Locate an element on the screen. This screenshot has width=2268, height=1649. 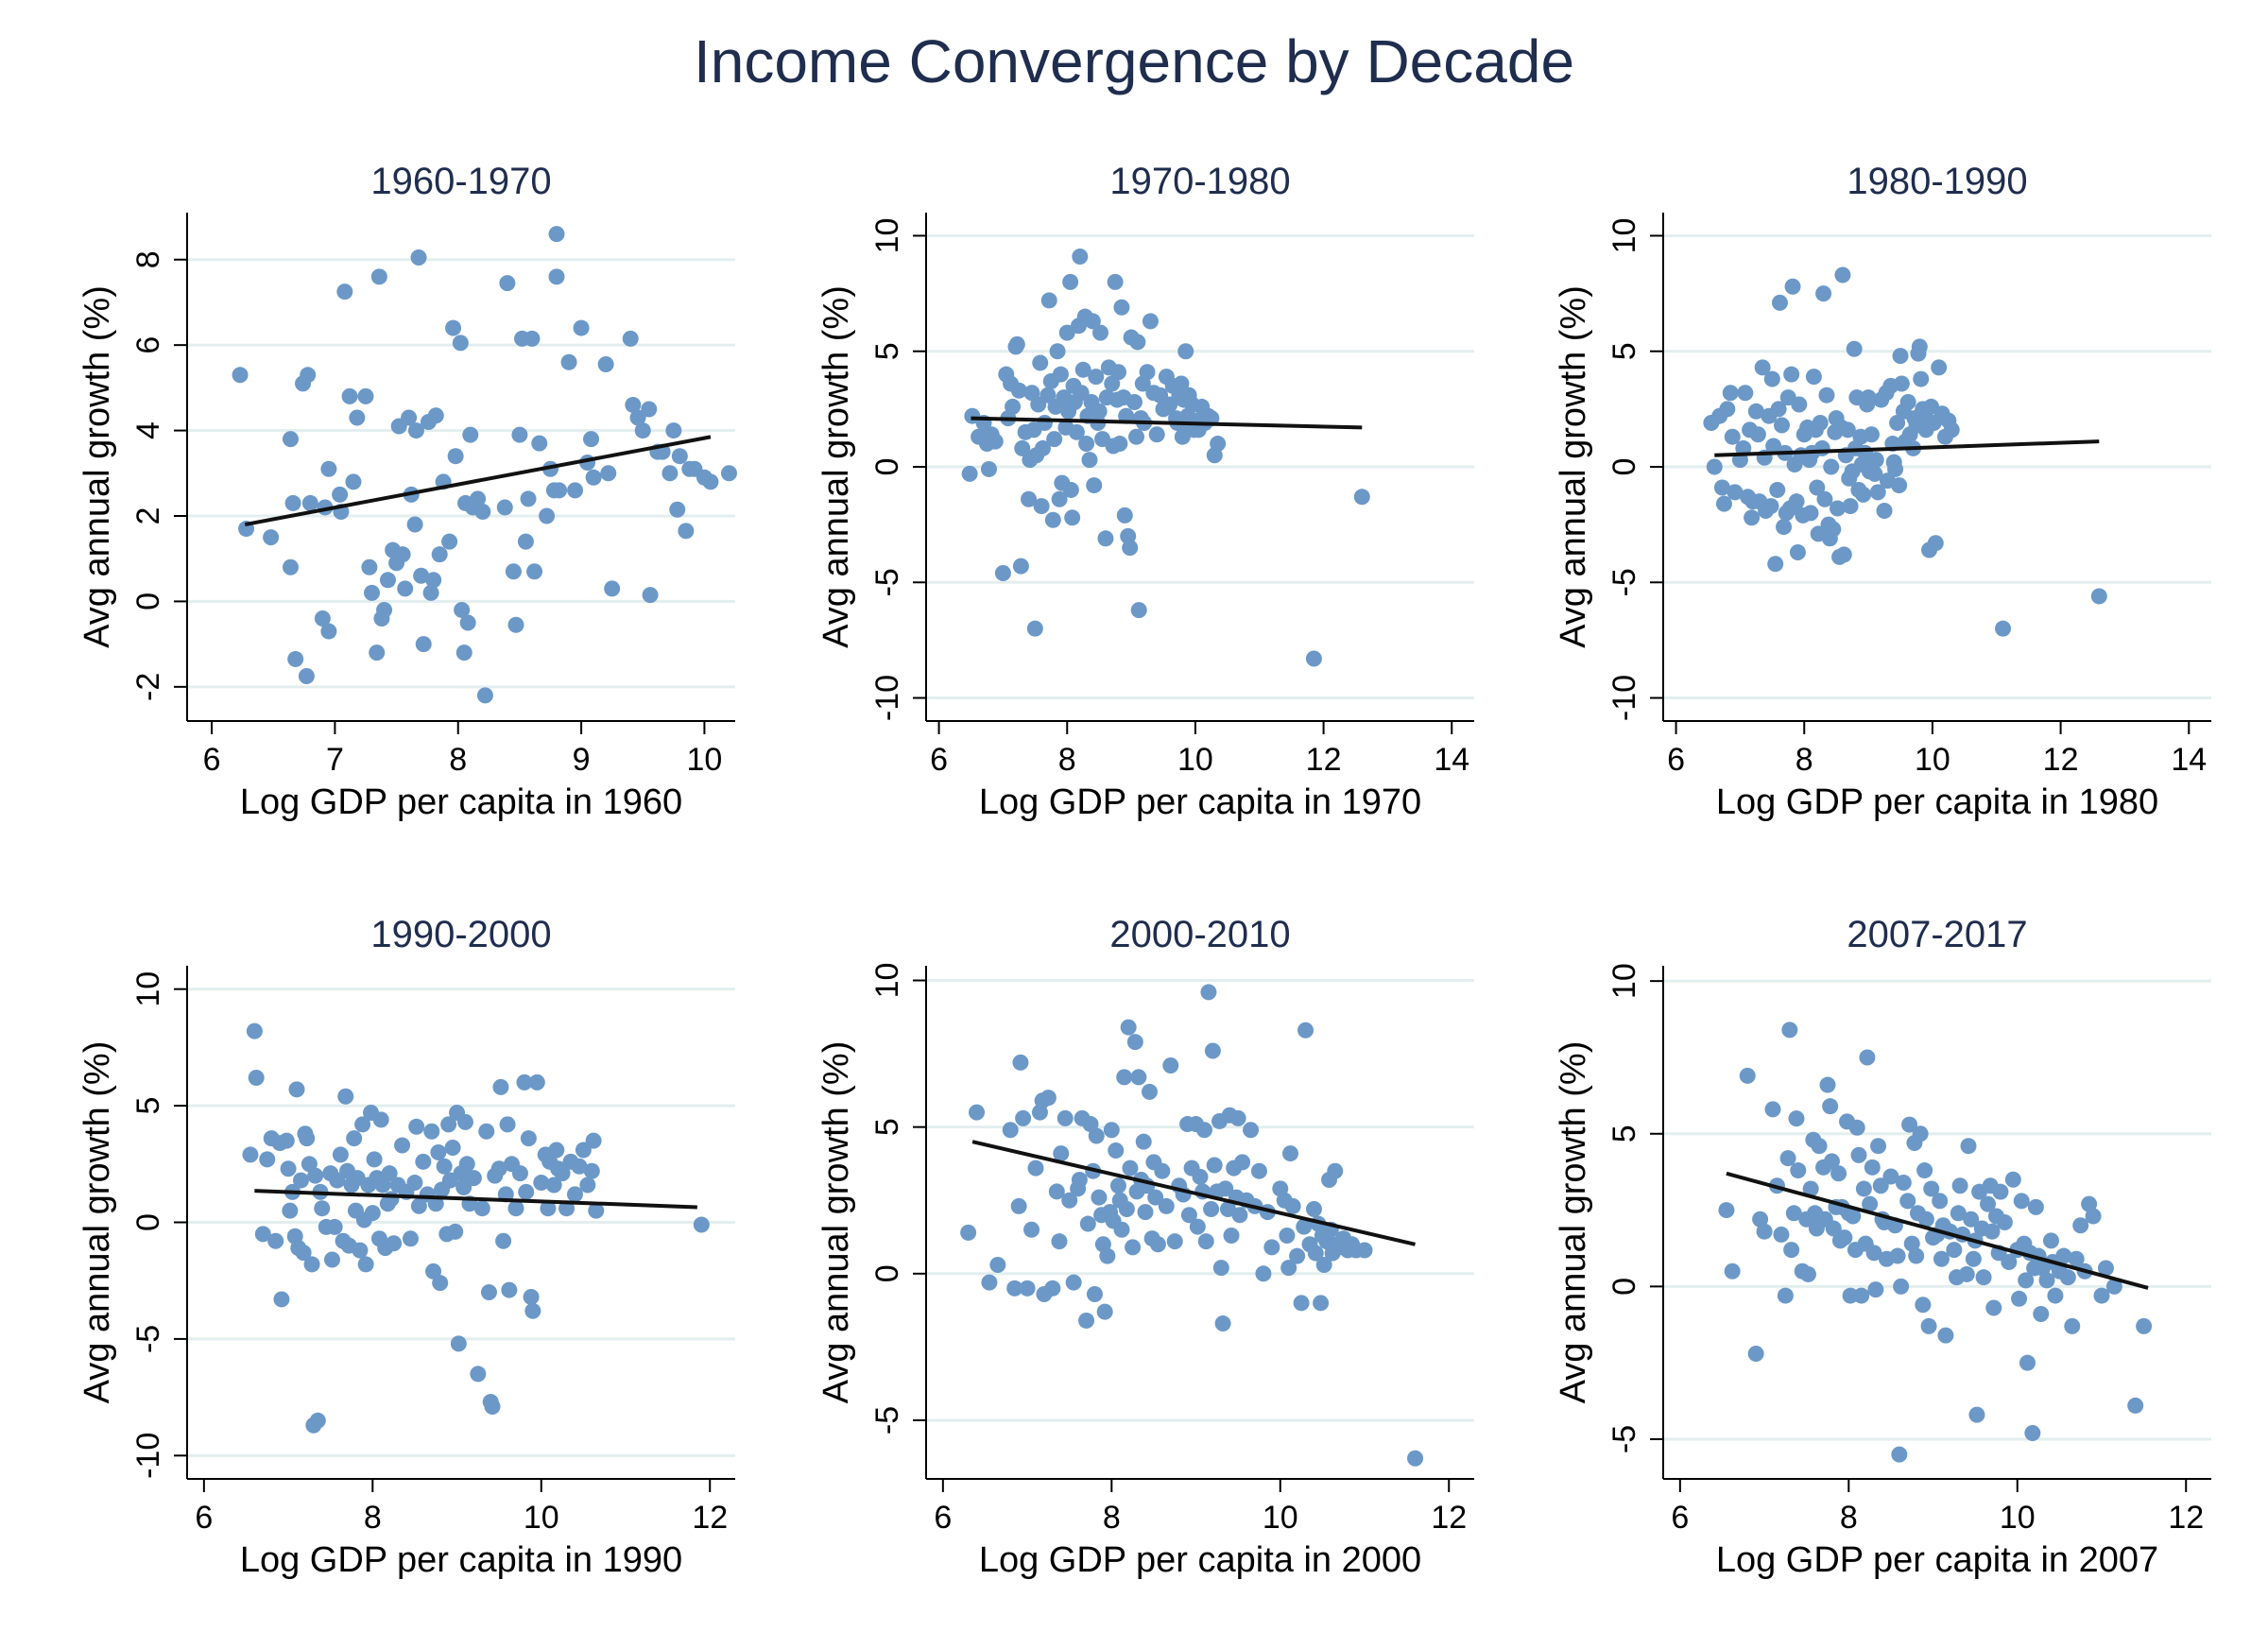
panel-title: 2007-2017 is located at coordinates (1937, 934).